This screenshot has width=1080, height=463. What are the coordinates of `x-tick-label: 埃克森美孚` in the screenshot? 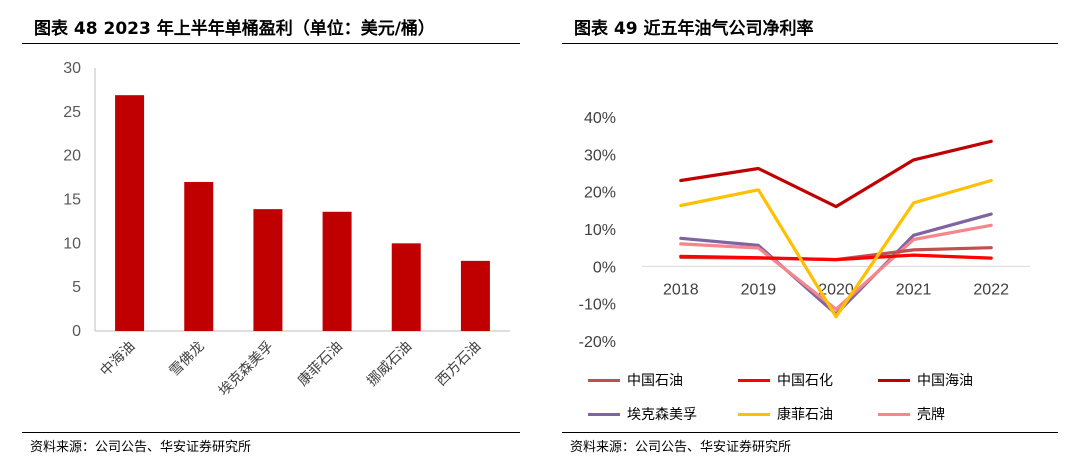 It's located at (245, 368).